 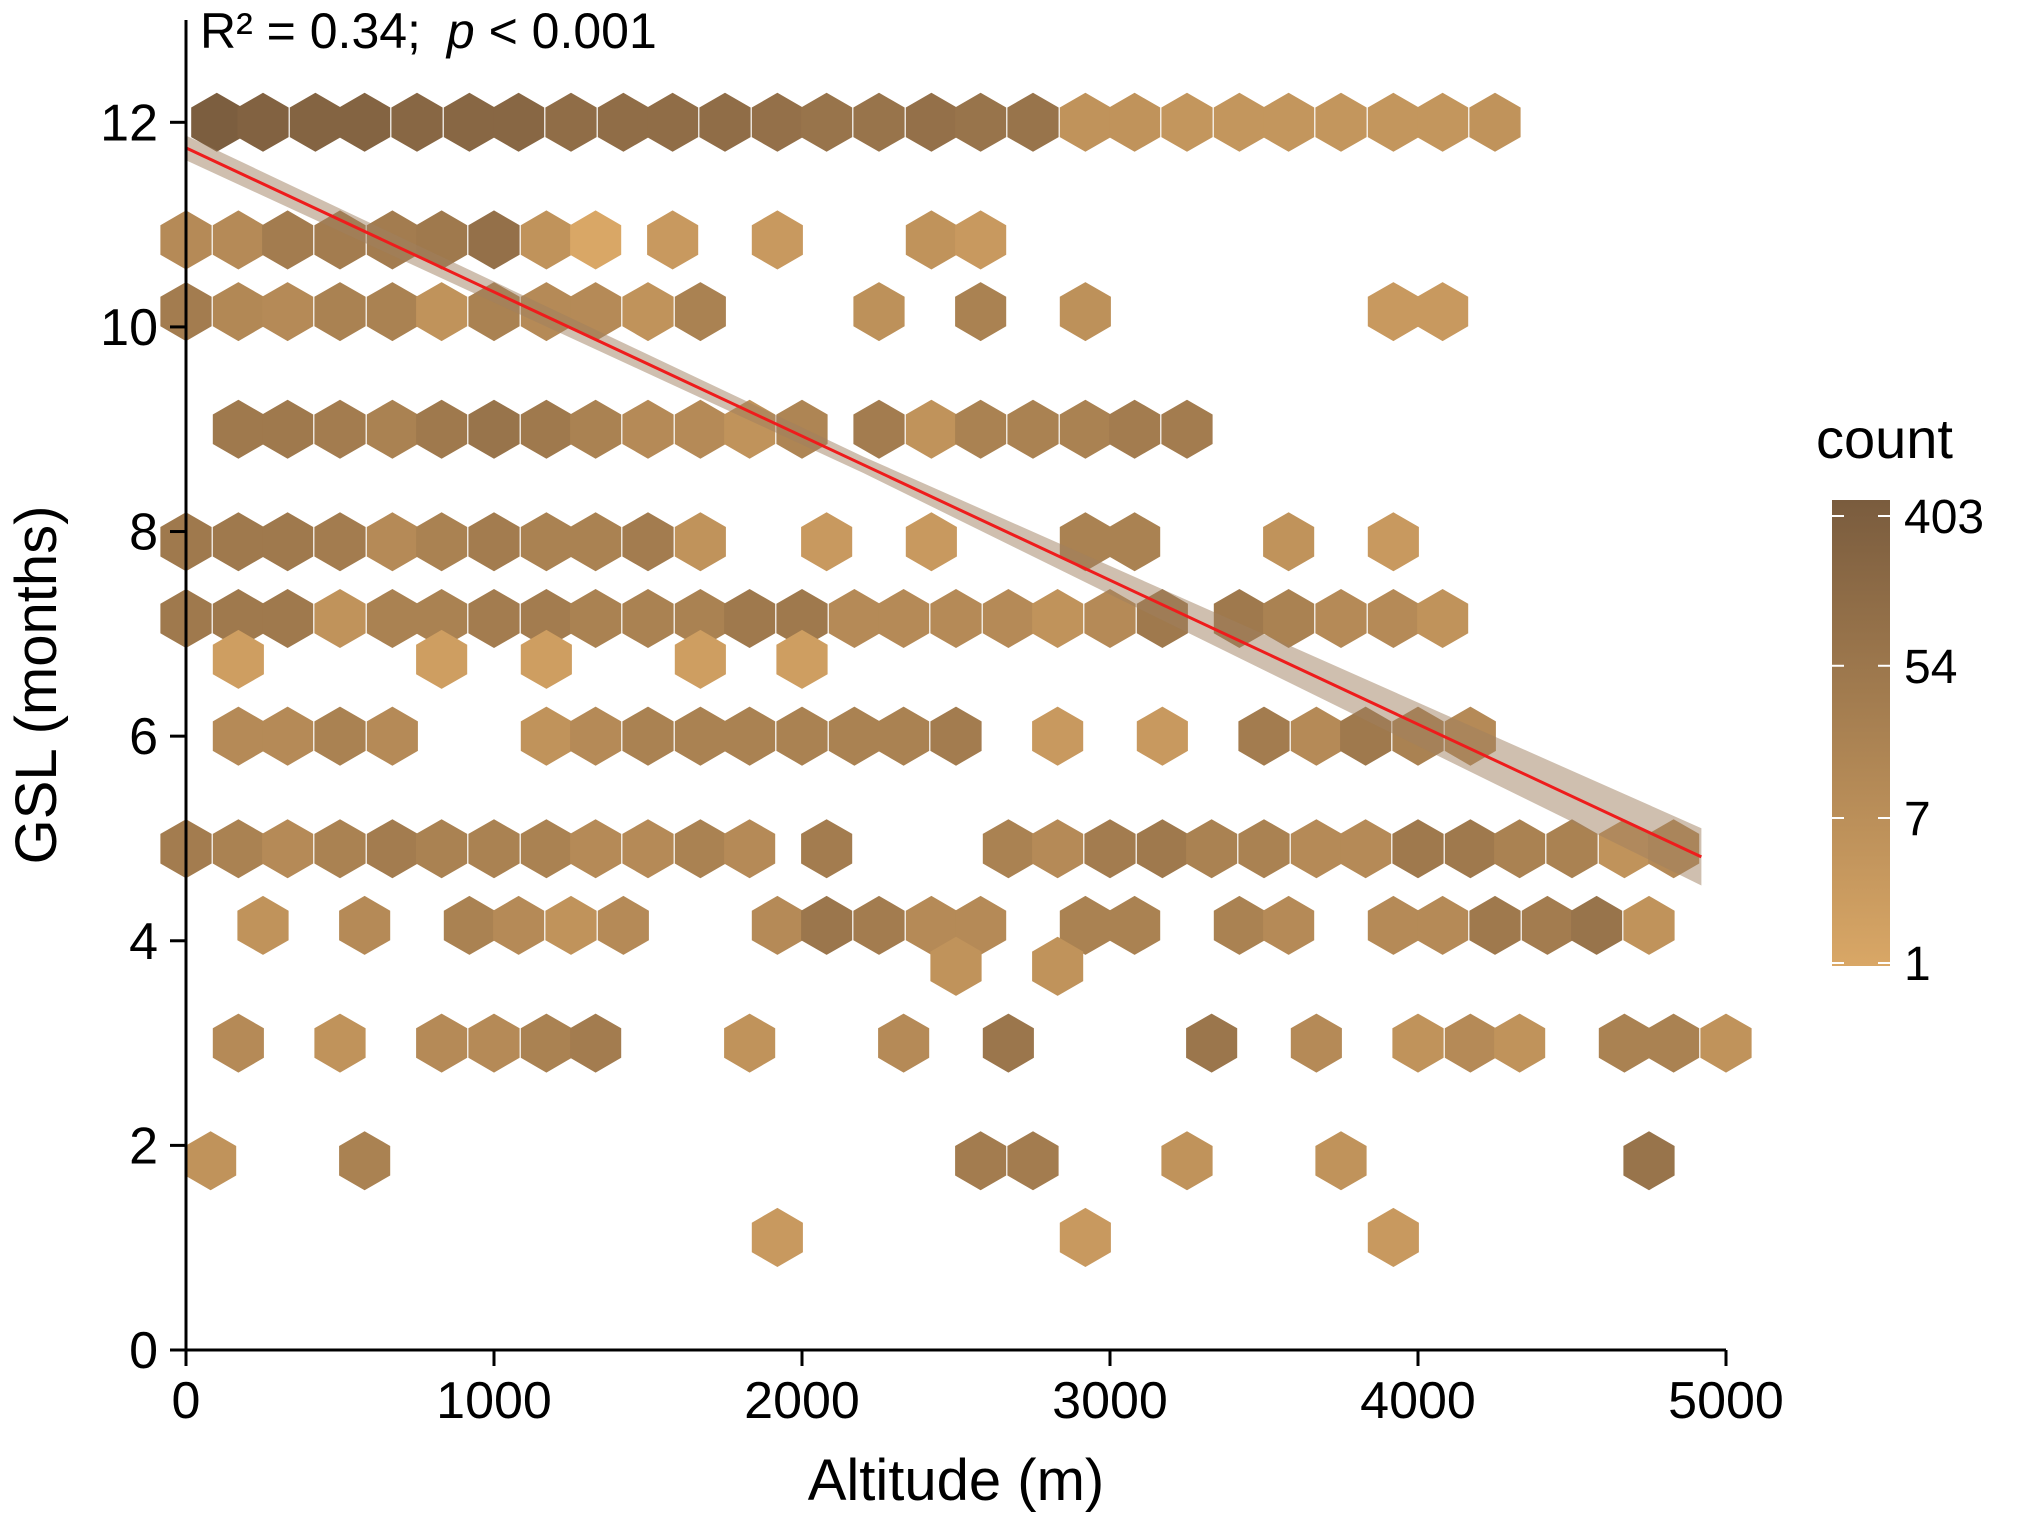 I want to click on y-tick-label: 4, so click(x=143, y=942).